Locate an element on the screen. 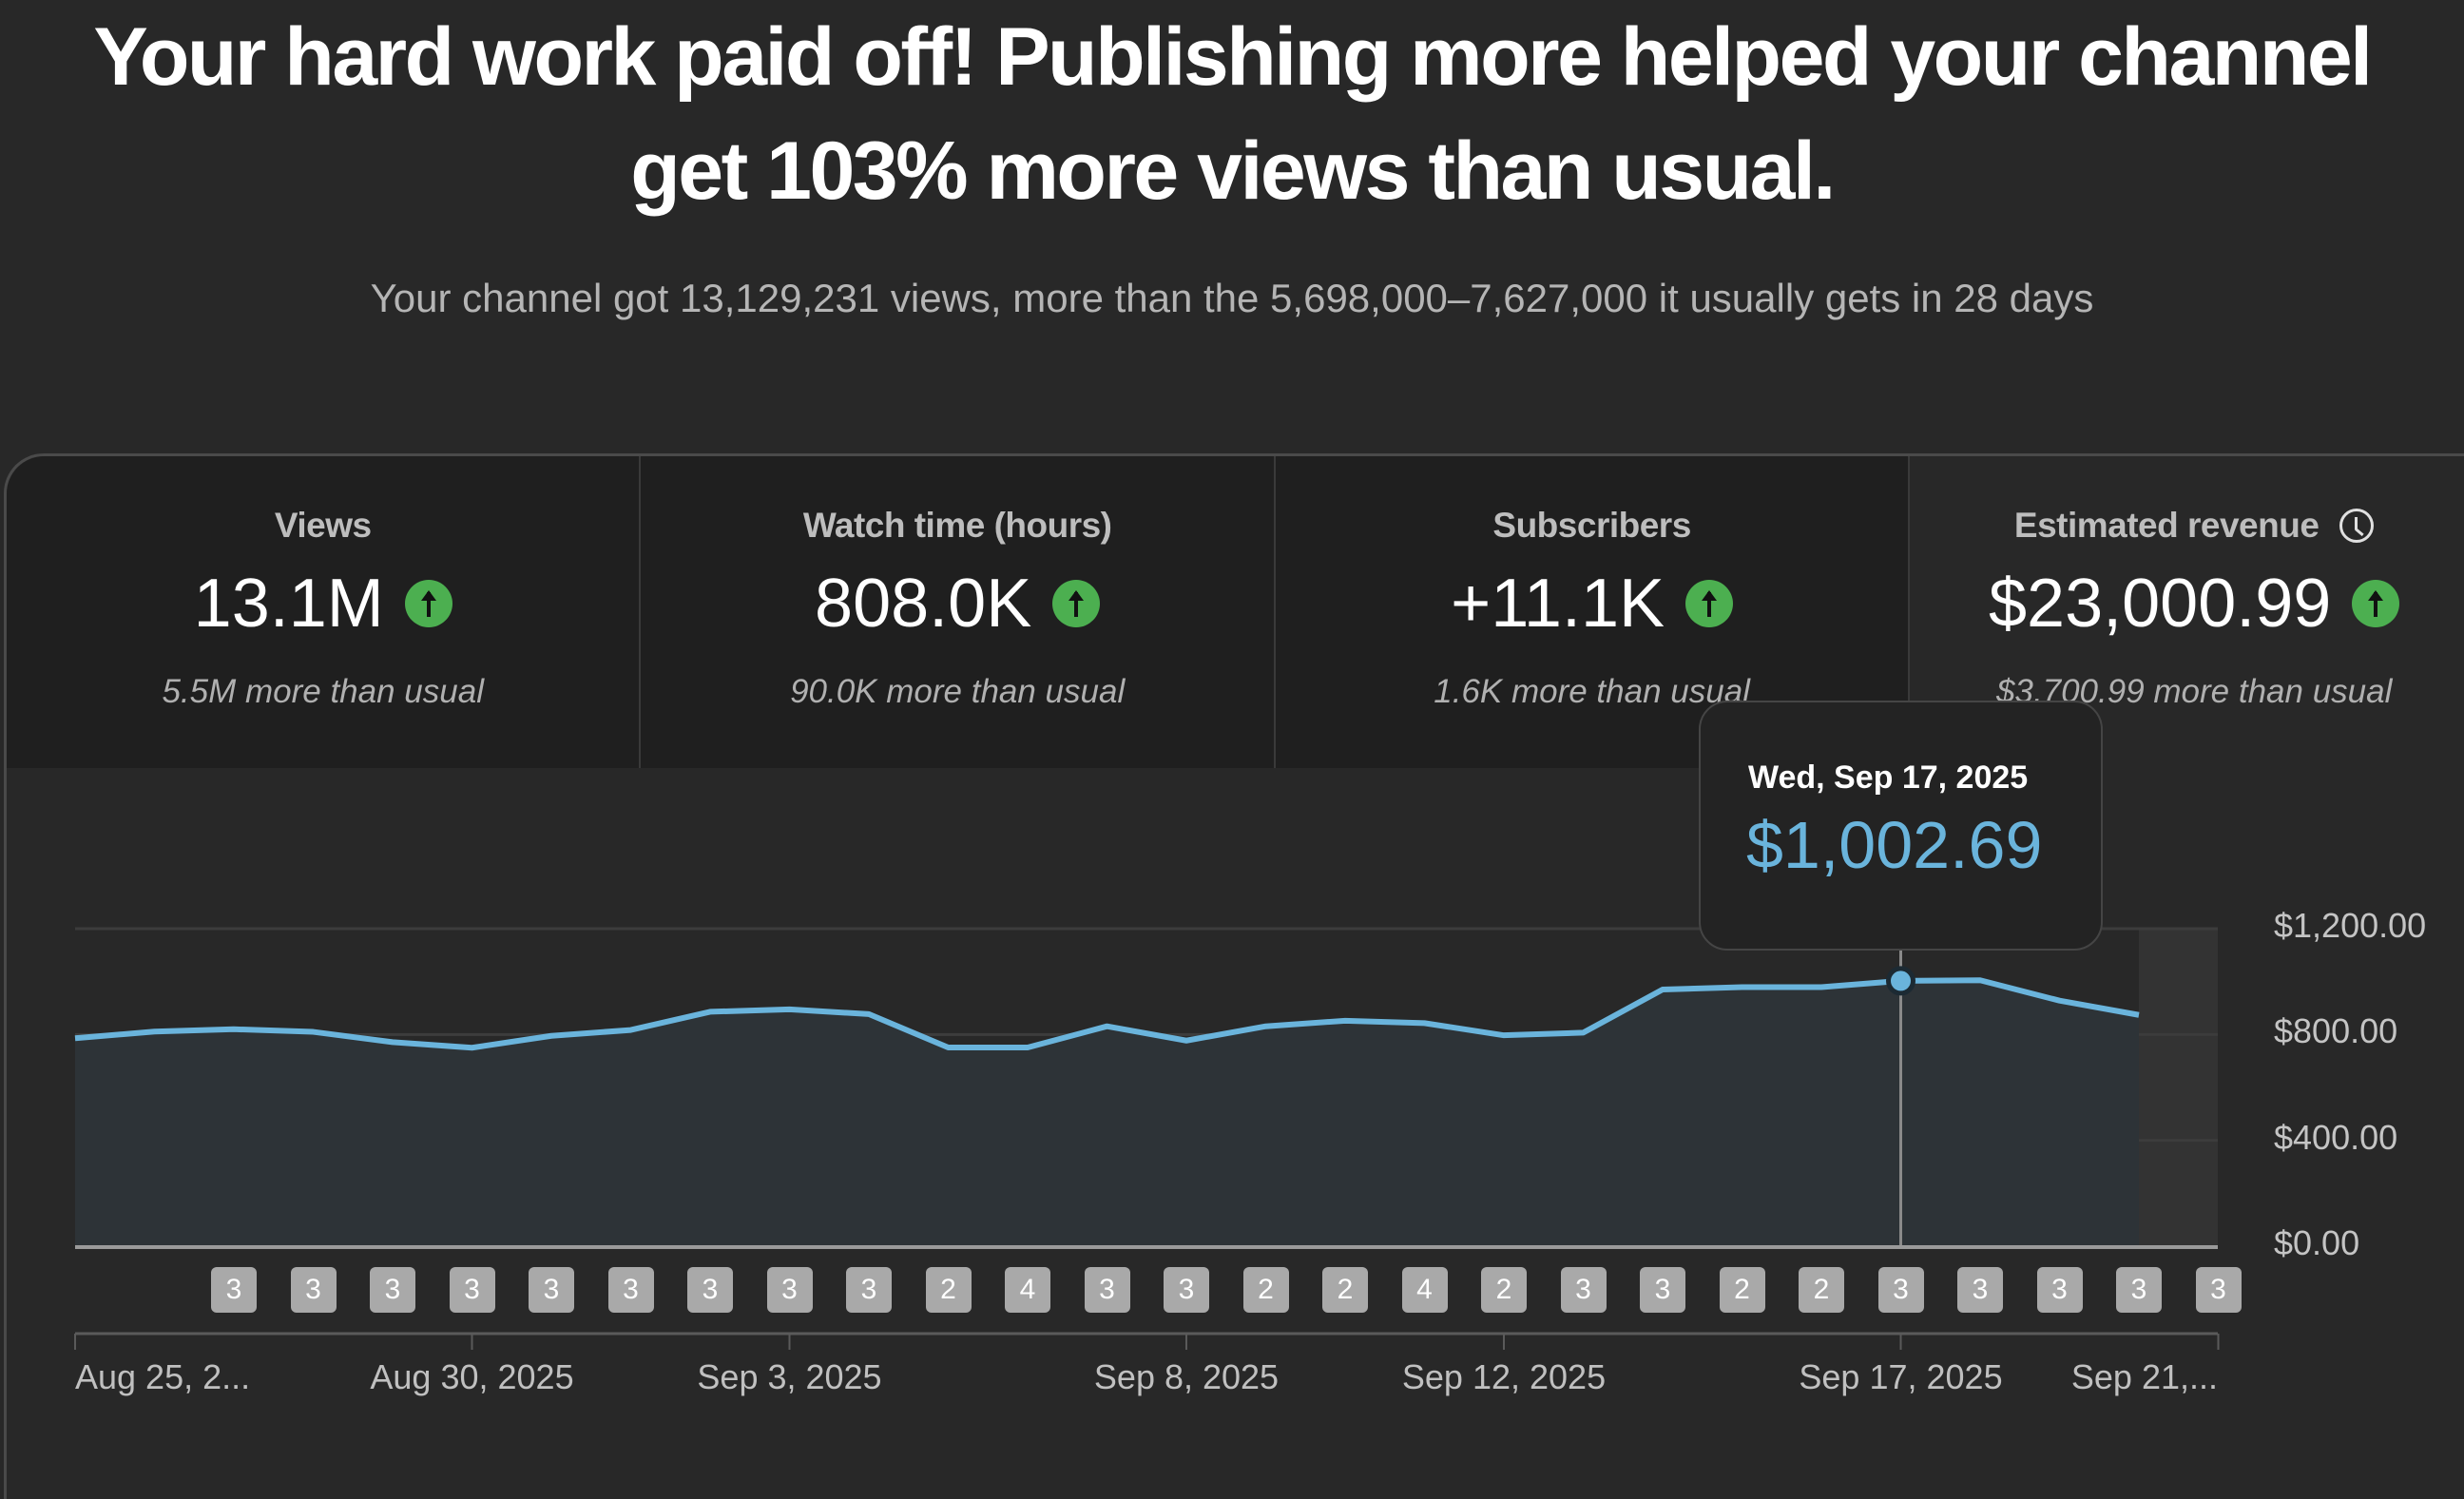  metric-value-row: 808.0K is located at coordinates (957, 603).